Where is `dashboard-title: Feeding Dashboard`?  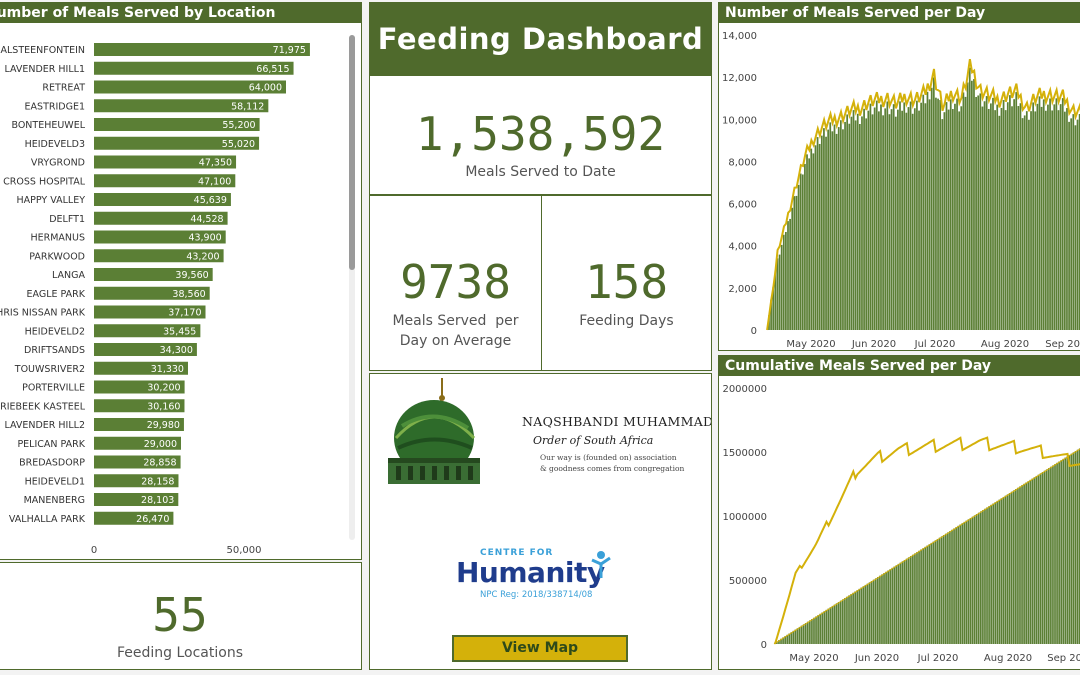
dashboard-title: Feeding Dashboard is located at coordinates (540, 39).